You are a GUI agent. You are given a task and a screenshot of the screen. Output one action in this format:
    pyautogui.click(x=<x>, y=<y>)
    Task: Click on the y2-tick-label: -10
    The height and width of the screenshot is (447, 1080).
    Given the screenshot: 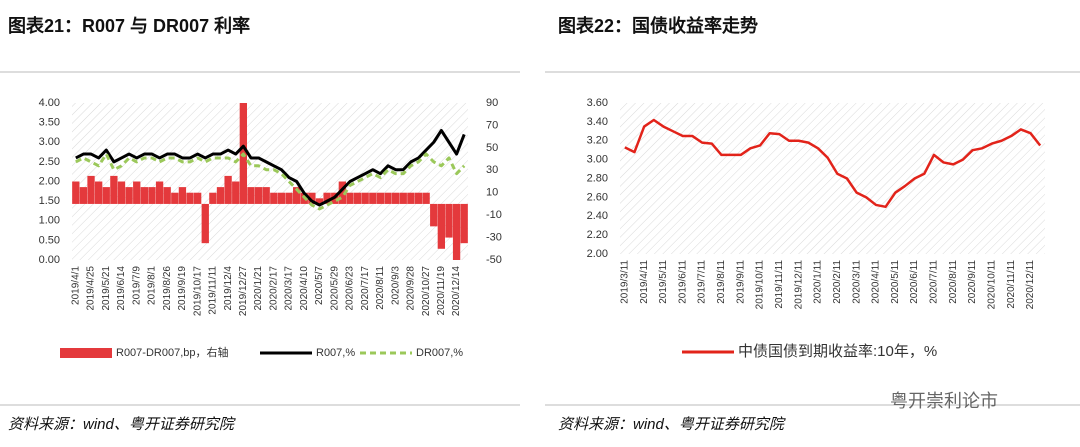 What is the action you would take?
    pyautogui.click(x=494, y=215)
    